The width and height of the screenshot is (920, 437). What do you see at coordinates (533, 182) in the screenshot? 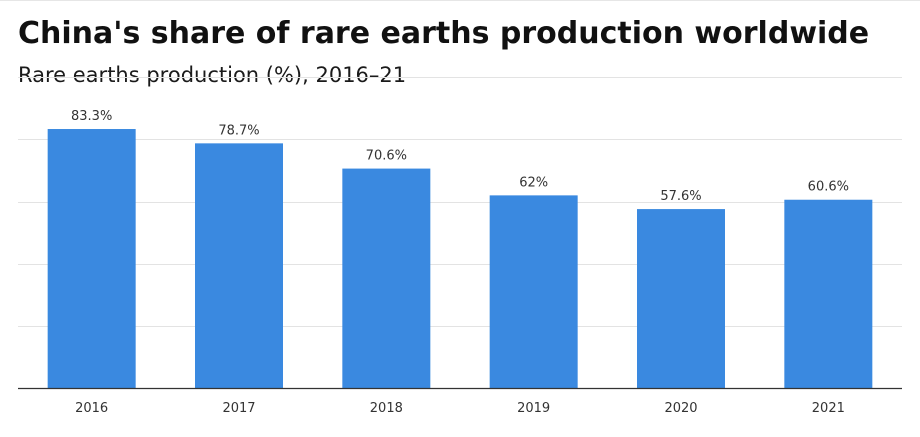
I see `value-label-2019: 62%` at bounding box center [533, 182].